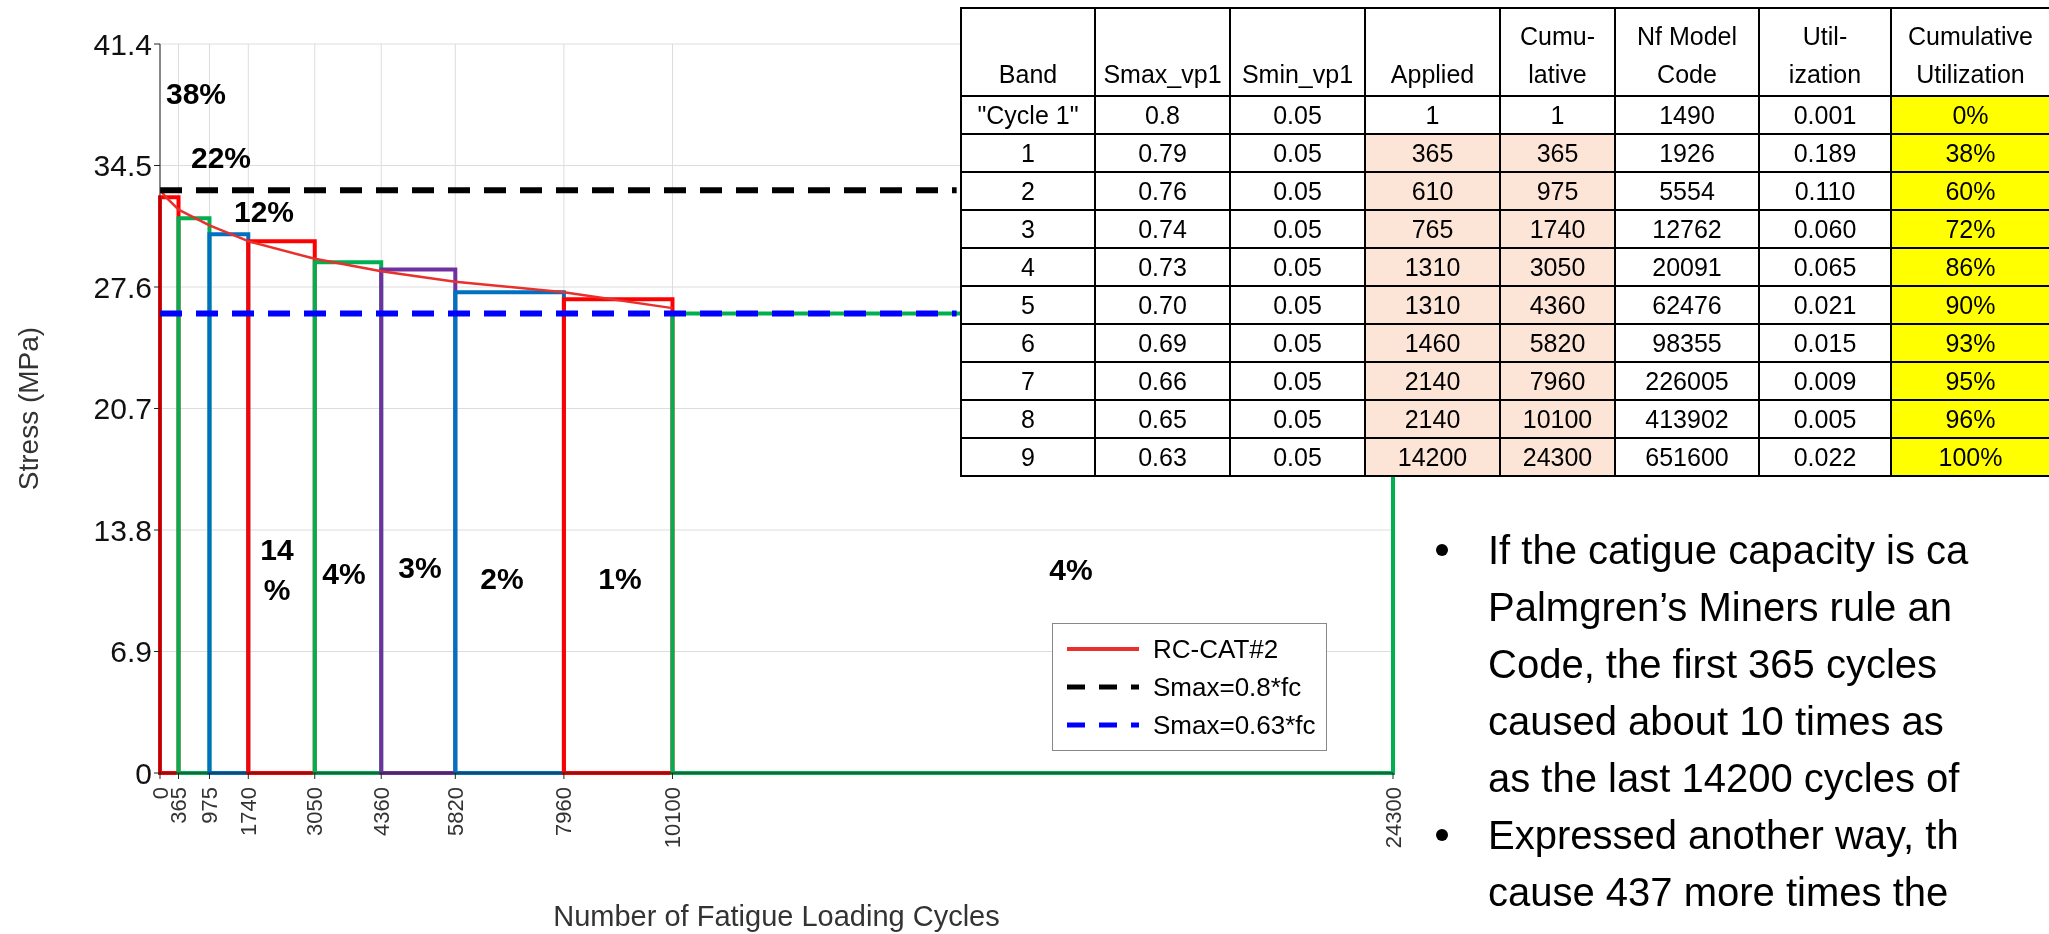  What do you see at coordinates (1028, 381) in the screenshot?
I see `y-tick-label: 7` at bounding box center [1028, 381].